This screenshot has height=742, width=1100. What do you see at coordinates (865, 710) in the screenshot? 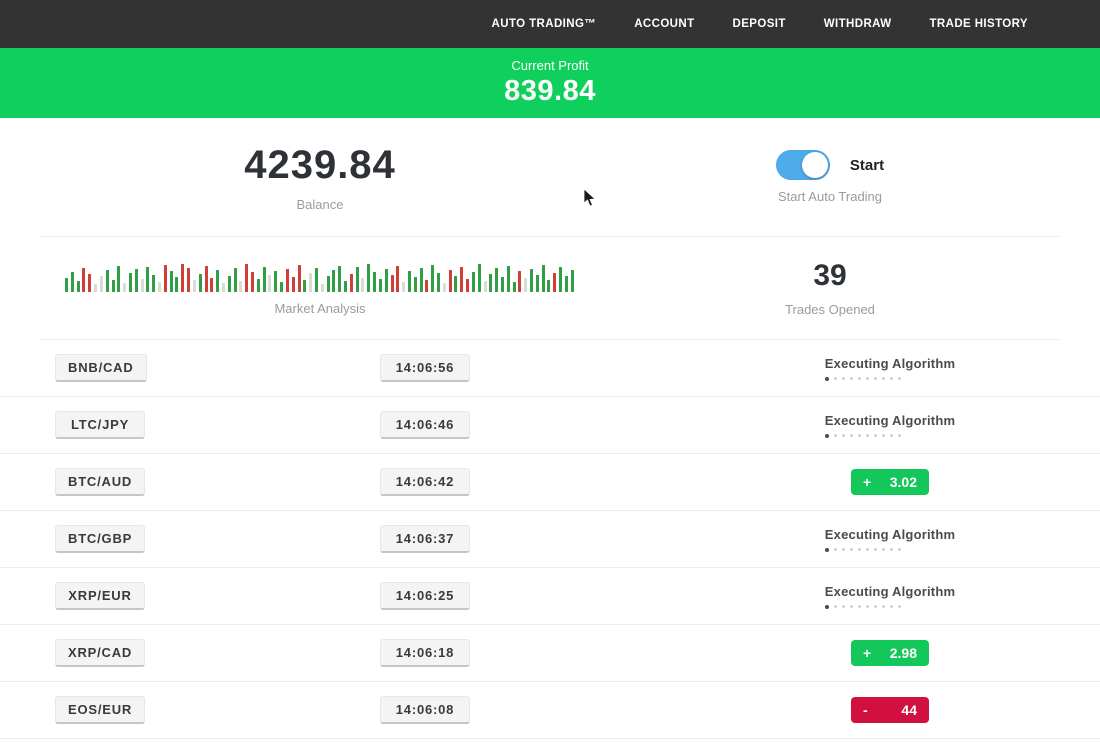
I see `result-sign: -` at bounding box center [865, 710].